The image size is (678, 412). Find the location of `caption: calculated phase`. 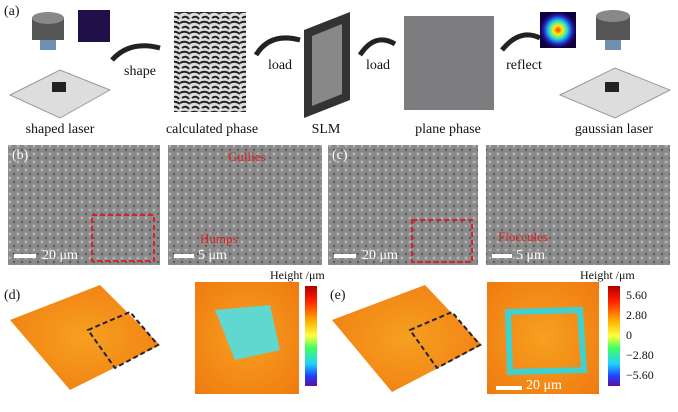

caption: calculated phase is located at coordinates (212, 129).